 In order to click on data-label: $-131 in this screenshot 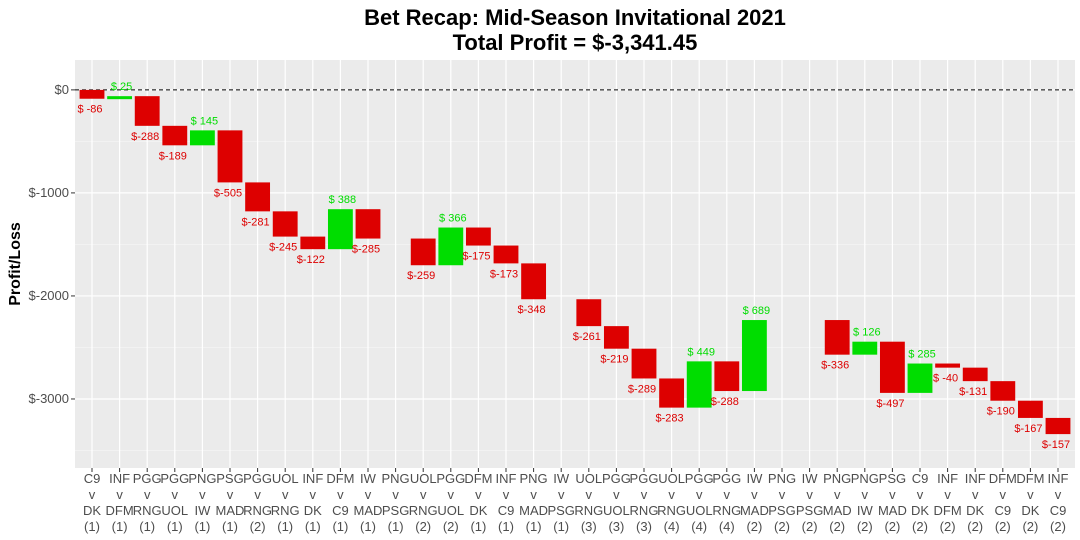, I will do `click(973, 392)`.